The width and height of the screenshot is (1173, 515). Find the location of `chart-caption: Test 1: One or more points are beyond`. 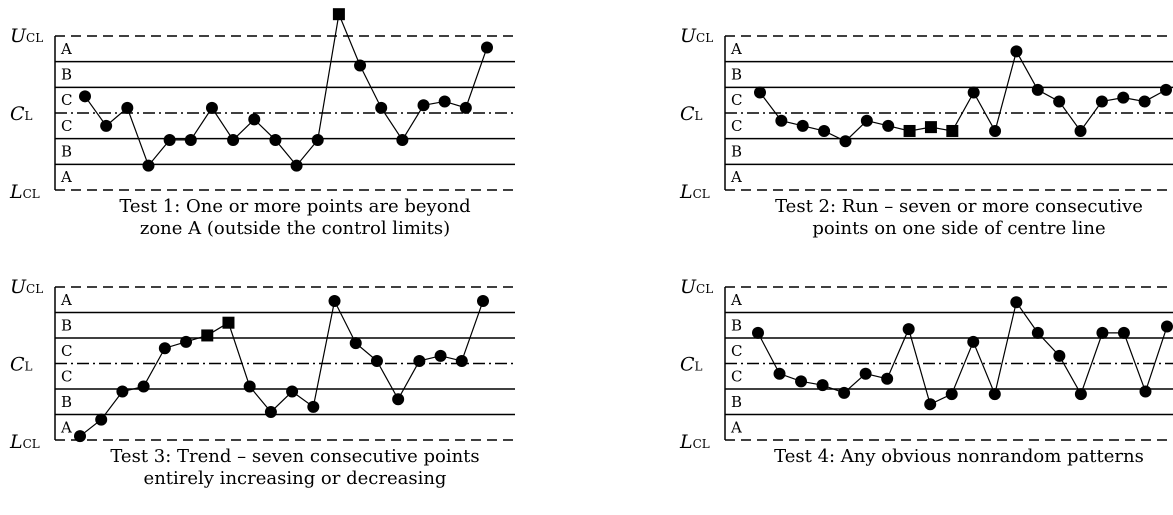

chart-caption: Test 1: One or more points are beyond is located at coordinates (294, 206).